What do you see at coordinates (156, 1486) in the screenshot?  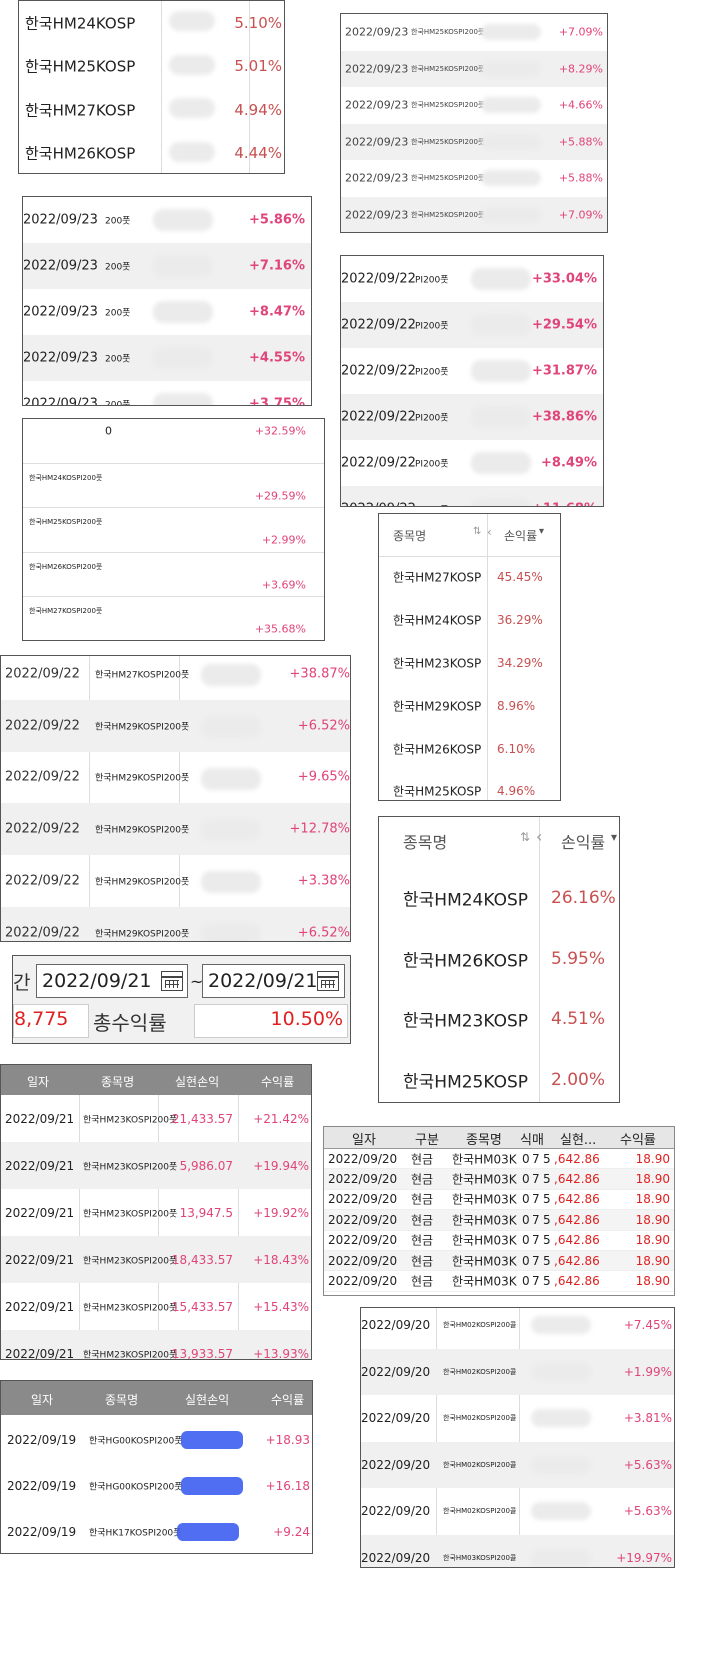 I see `table-row: 2022/09/19 한국HG00KOSPI200풋 +16.18` at bounding box center [156, 1486].